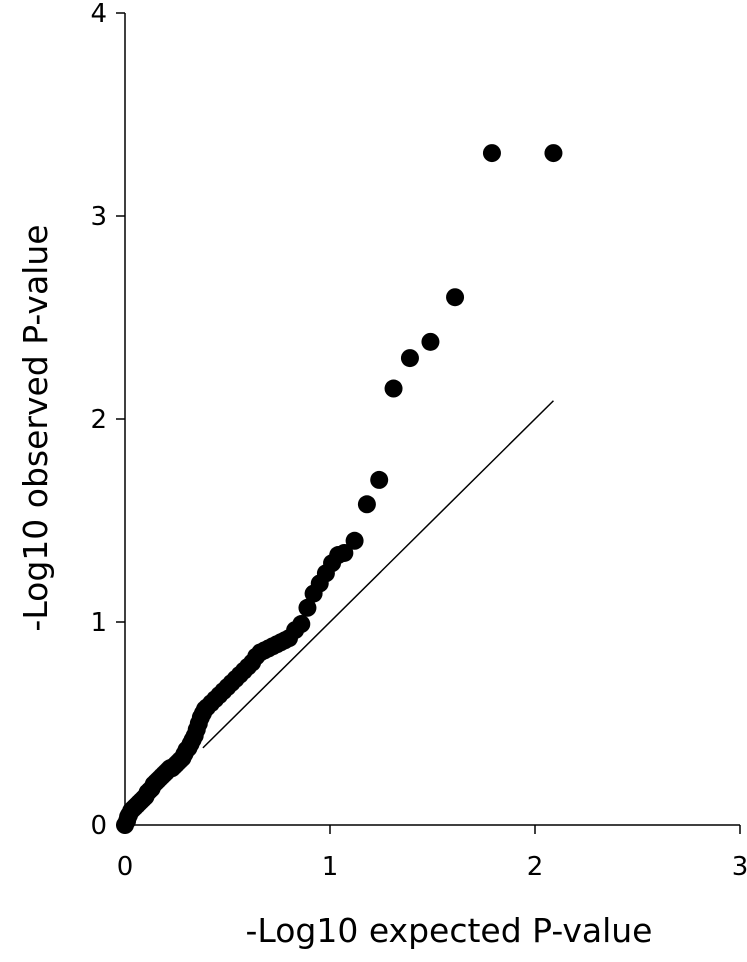 This screenshot has height=962, width=747. I want to click on y-tick-label: 2, so click(98, 420).